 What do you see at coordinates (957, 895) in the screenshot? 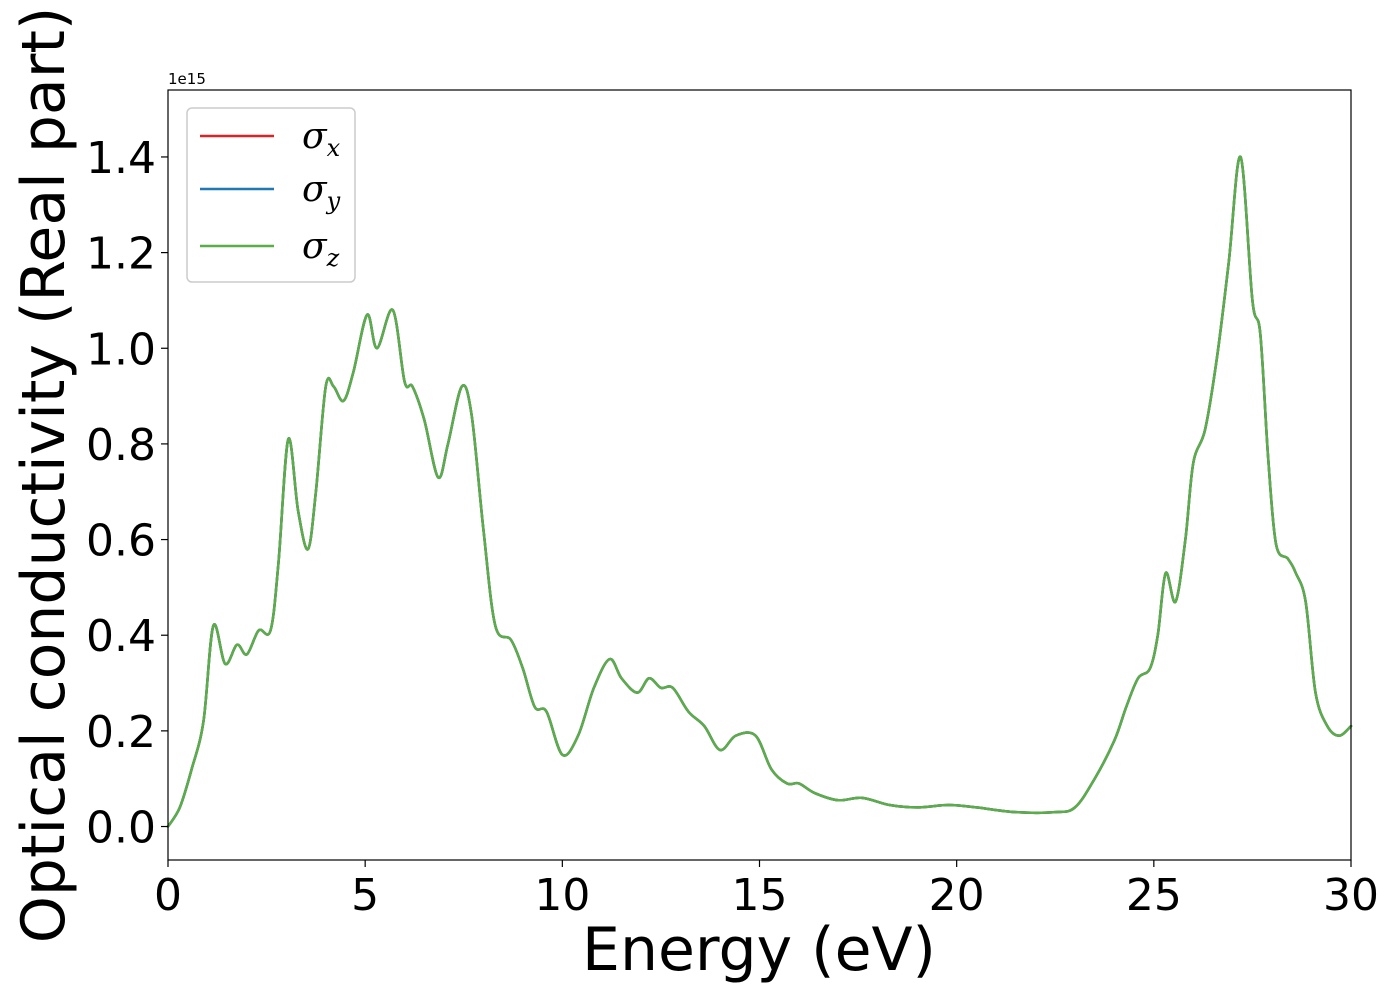
I see `x-tick-label: 20` at bounding box center [957, 895].